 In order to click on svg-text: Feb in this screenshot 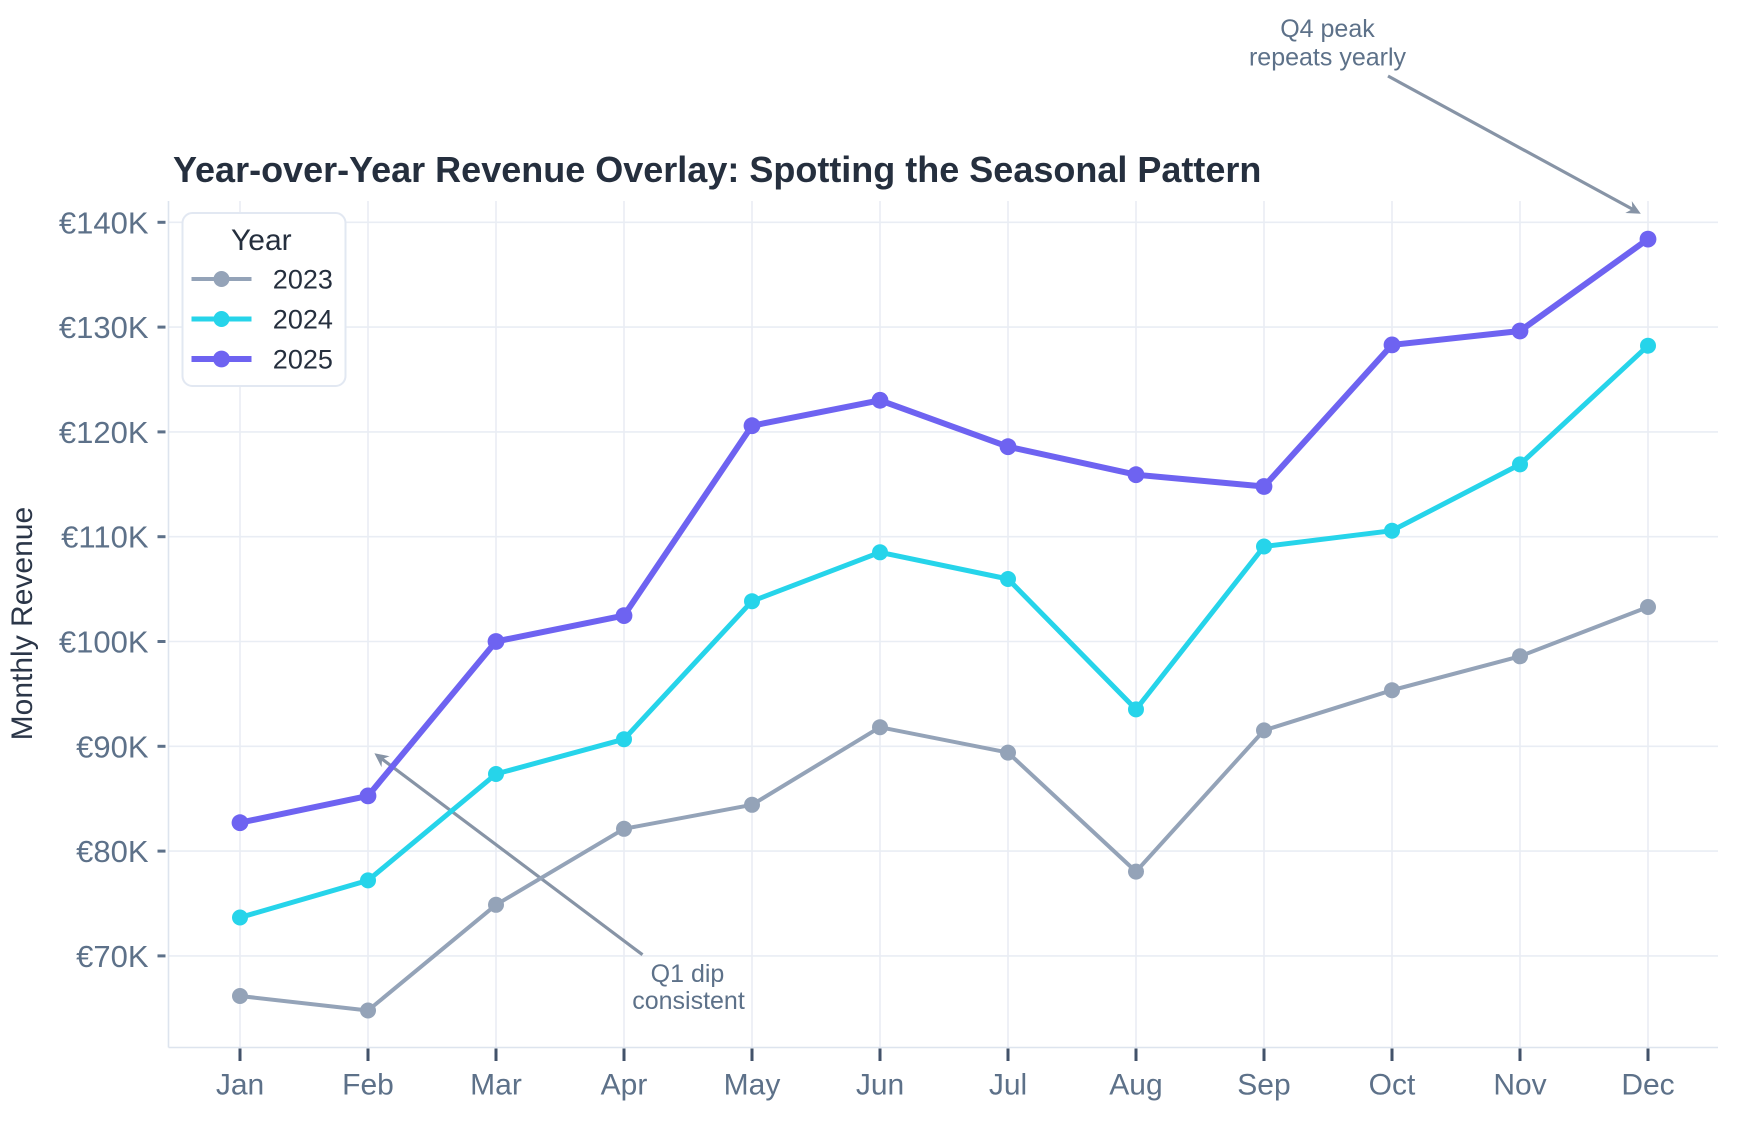, I will do `click(368, 1085)`.